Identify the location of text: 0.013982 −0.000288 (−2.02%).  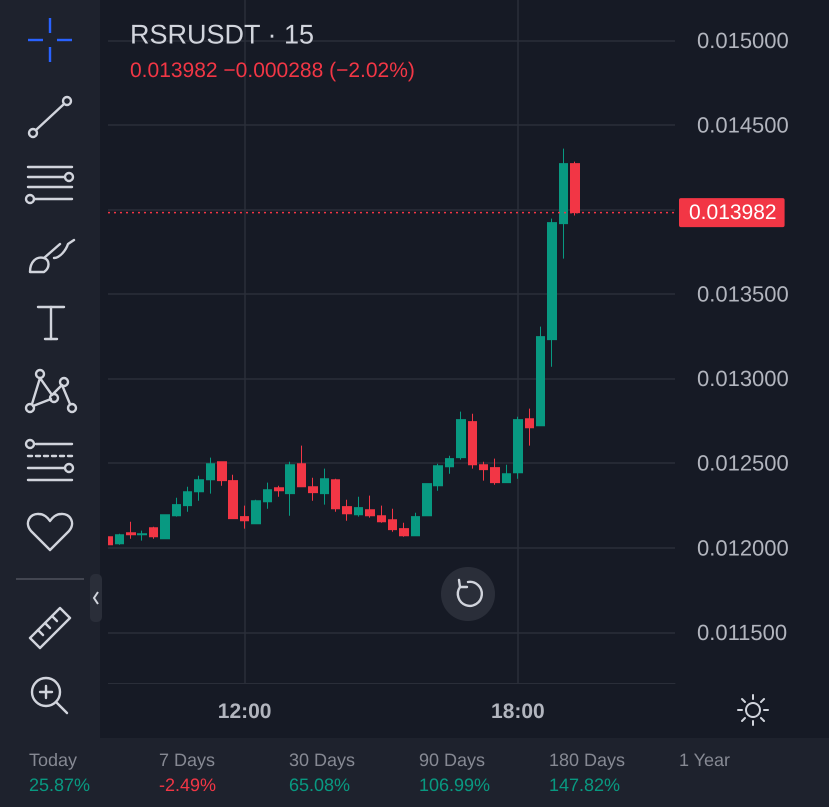
(272, 70).